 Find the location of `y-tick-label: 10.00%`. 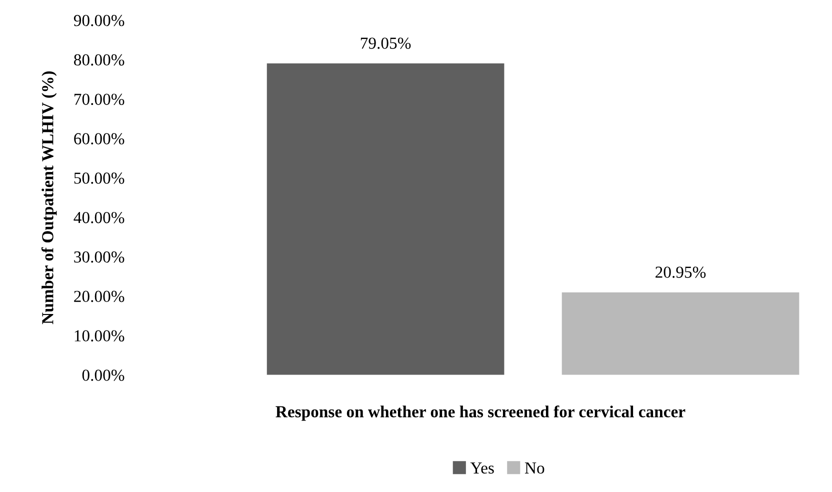

y-tick-label: 10.00% is located at coordinates (99, 336).